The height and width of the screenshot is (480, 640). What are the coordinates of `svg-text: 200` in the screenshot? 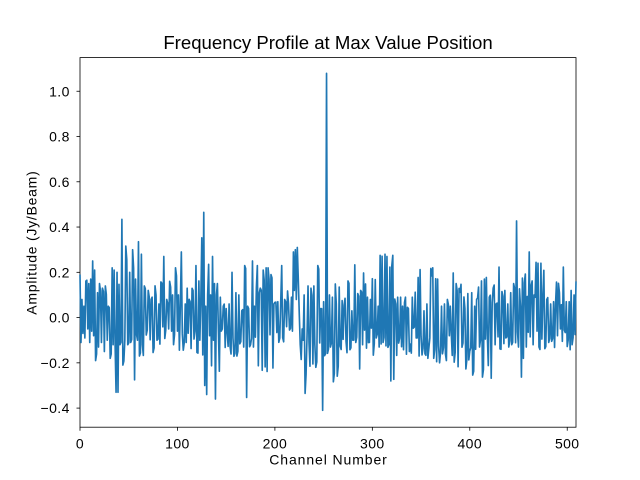 It's located at (275, 443).